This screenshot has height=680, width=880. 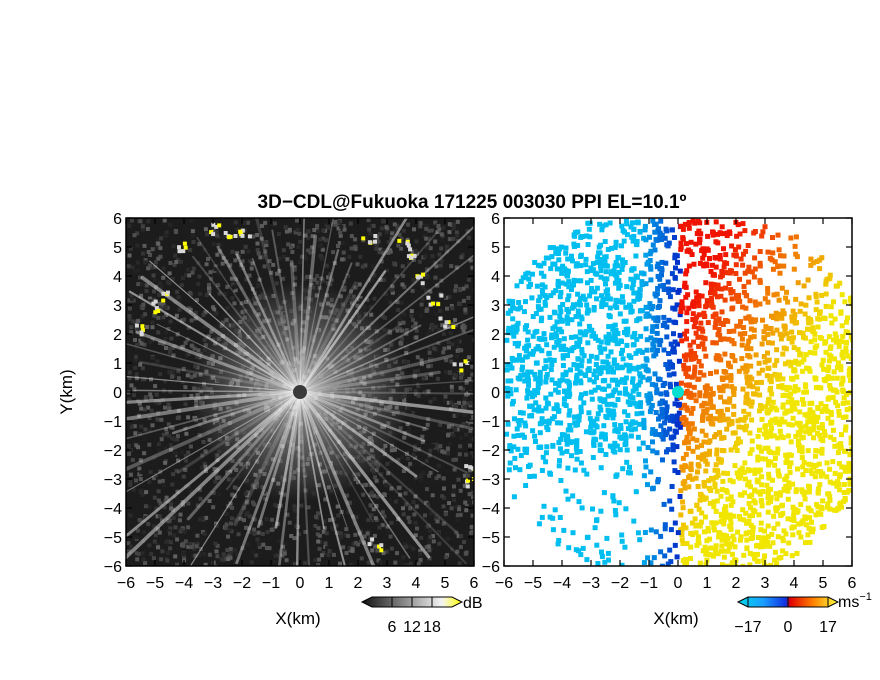 What do you see at coordinates (158, 311) in the screenshot?
I see `high-snr-pixel` at bounding box center [158, 311].